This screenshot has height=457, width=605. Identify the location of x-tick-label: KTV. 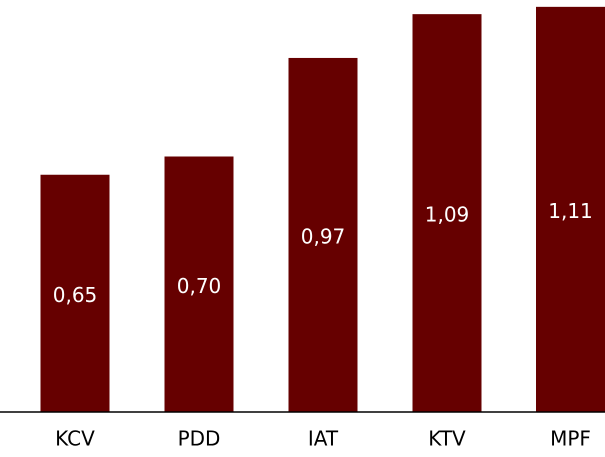
(447, 439).